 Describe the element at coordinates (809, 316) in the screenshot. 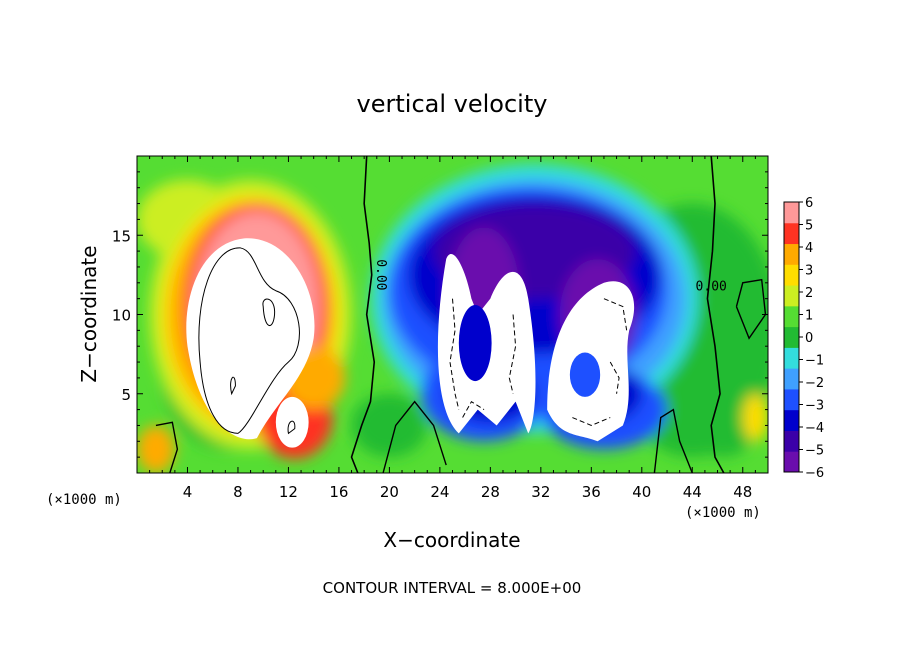

I see `colorbar-tick-label: 1` at that location.